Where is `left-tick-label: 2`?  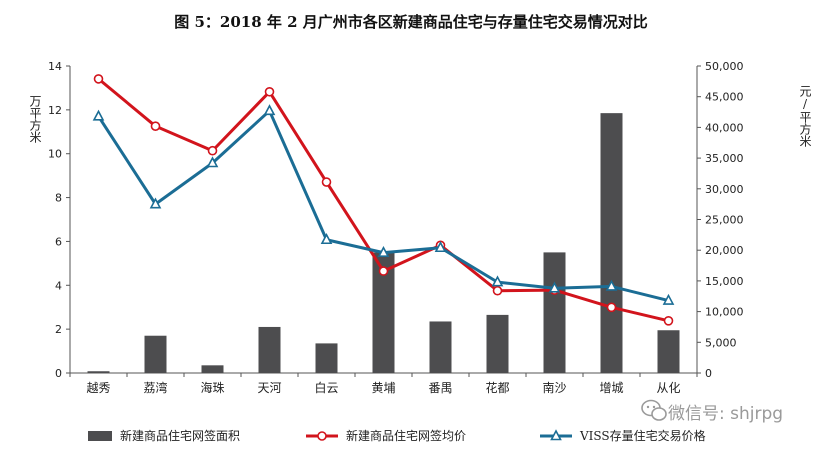
left-tick-label: 2 is located at coordinates (58, 329).